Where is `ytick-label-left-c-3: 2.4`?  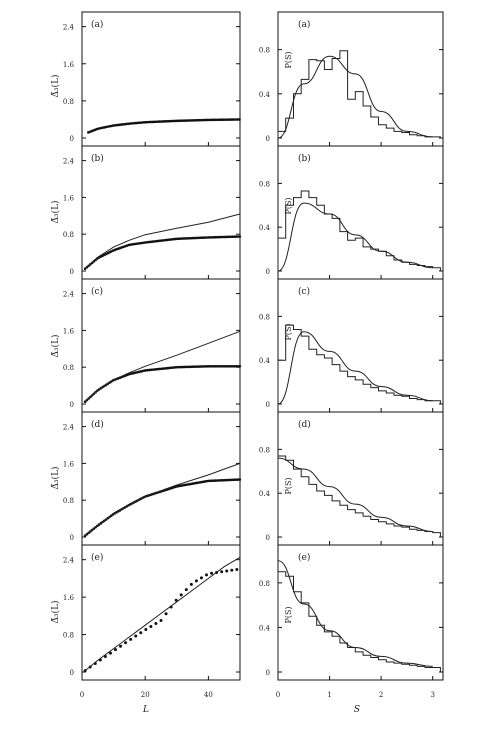
ytick-label-left-c-3: 2.4 is located at coordinates (69, 295).